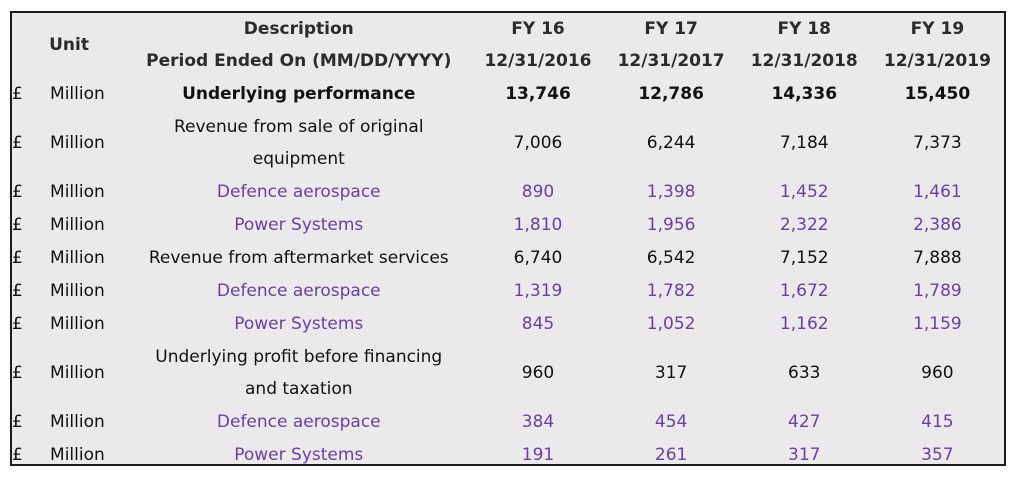 This screenshot has height=482, width=1019. What do you see at coordinates (937, 191) in the screenshot?
I see `value-cell: 1,461` at bounding box center [937, 191].